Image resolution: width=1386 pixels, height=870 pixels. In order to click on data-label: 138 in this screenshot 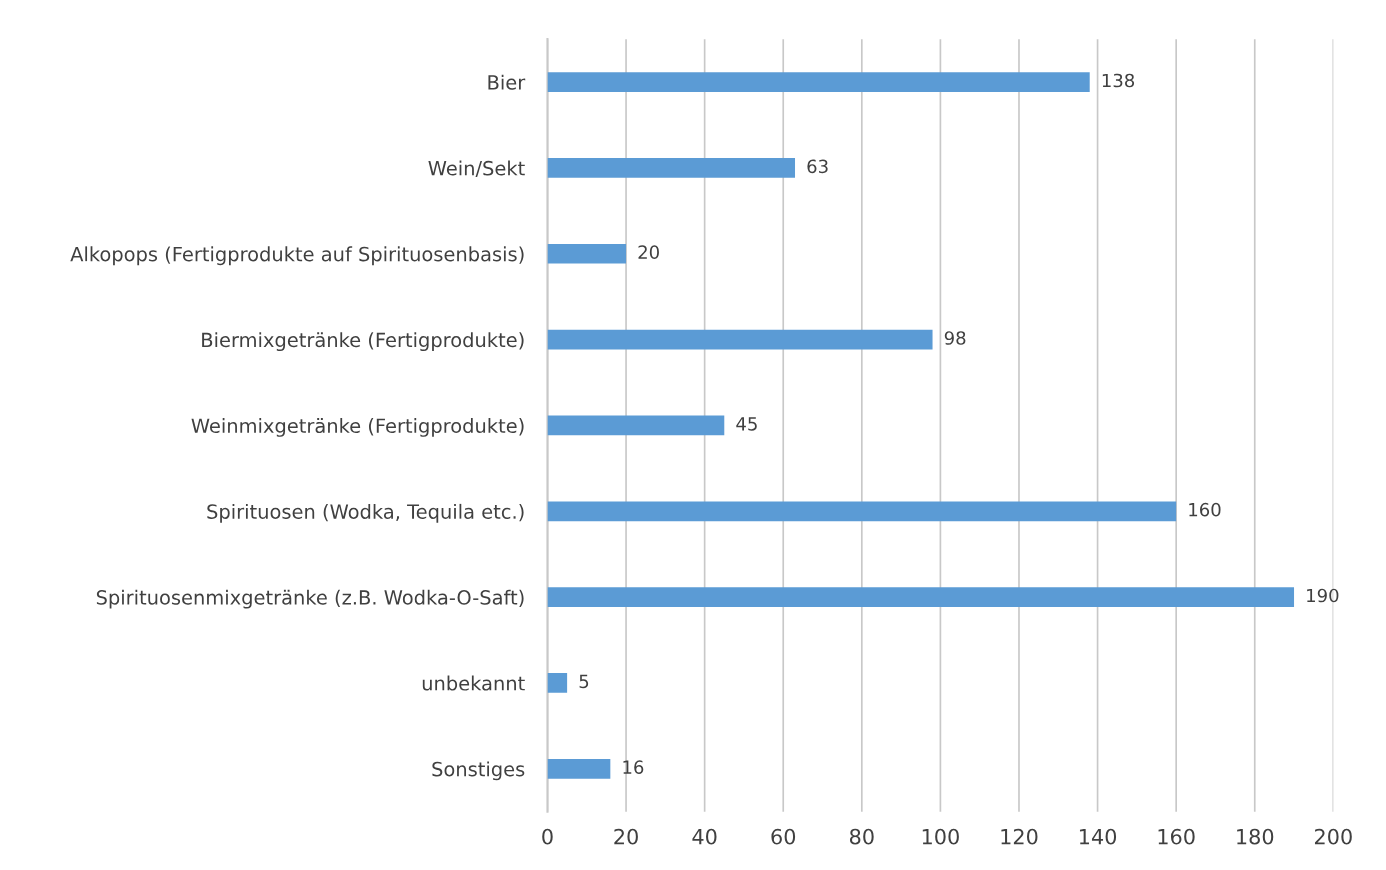, I will do `click(1118, 80)`.